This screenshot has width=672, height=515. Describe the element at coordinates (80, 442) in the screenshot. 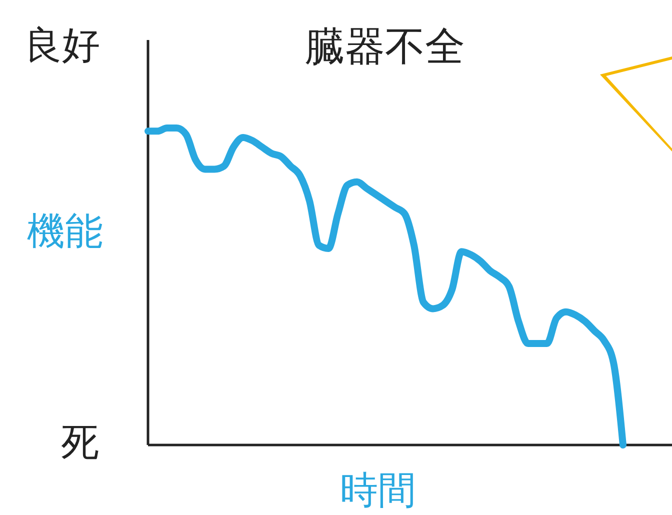

I see `text: 死` at that location.